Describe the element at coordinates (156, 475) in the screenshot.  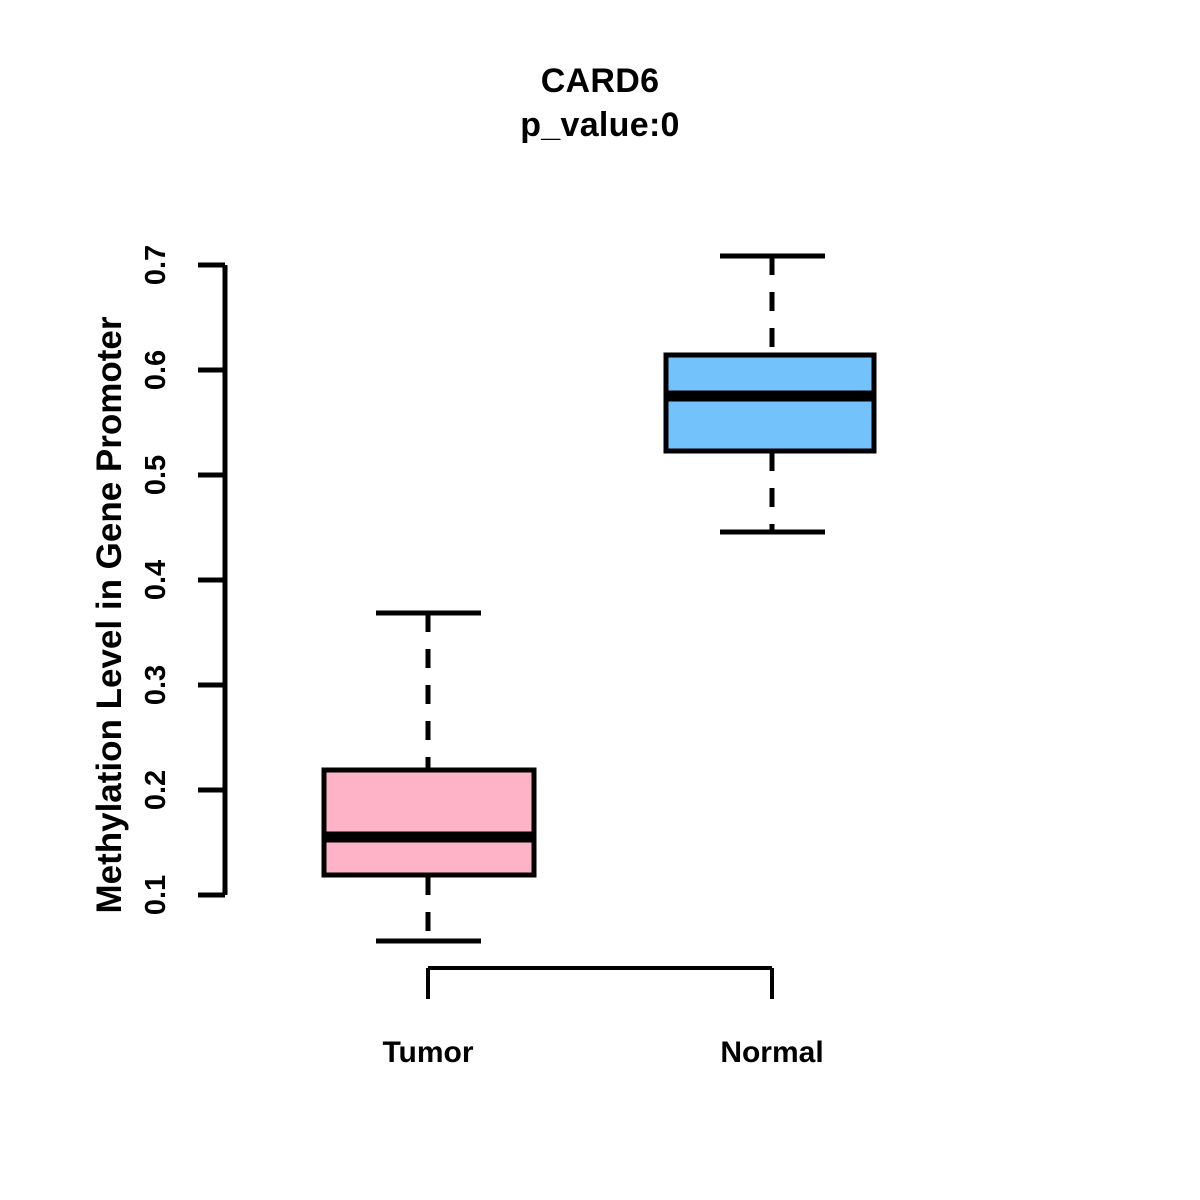
I see `y-tick-label-0.5: 0.5` at that location.